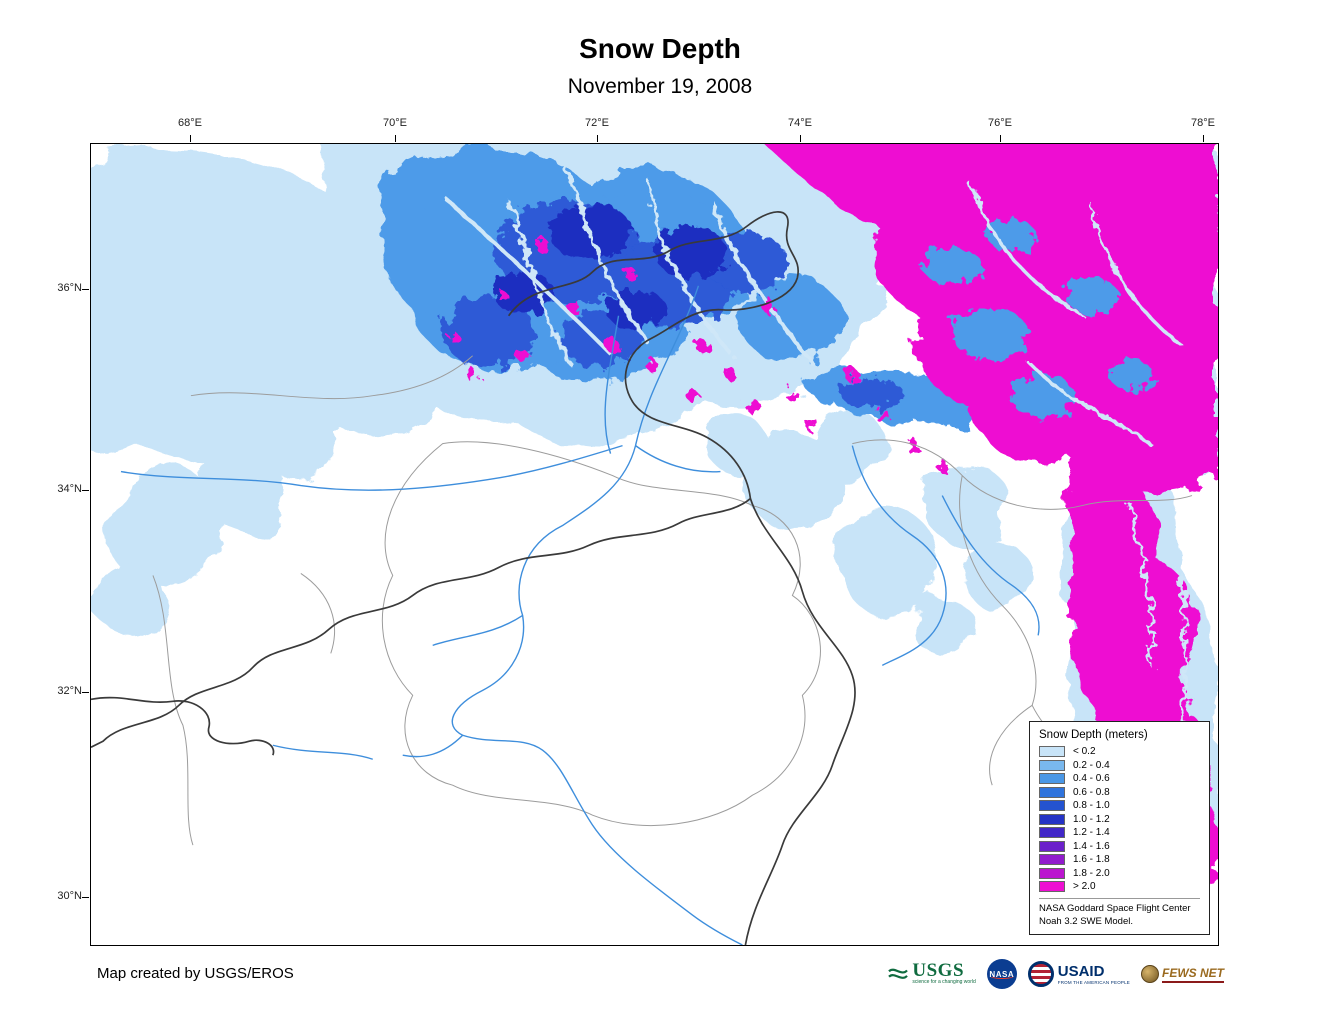 The image size is (1320, 1020). Describe the element at coordinates (1091, 792) in the screenshot. I see `legend-entry-label: 0.6 - 0.8` at that location.